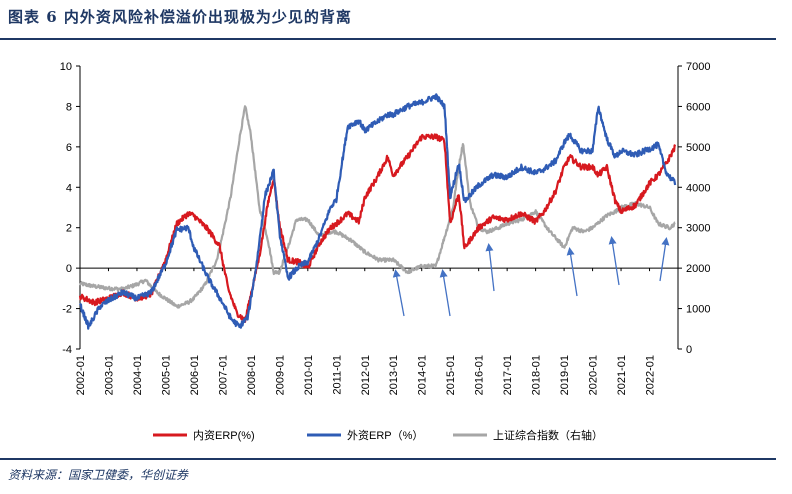  What do you see at coordinates (689, 350) in the screenshot?
I see `y-right-tick-label: 0` at bounding box center [689, 350].